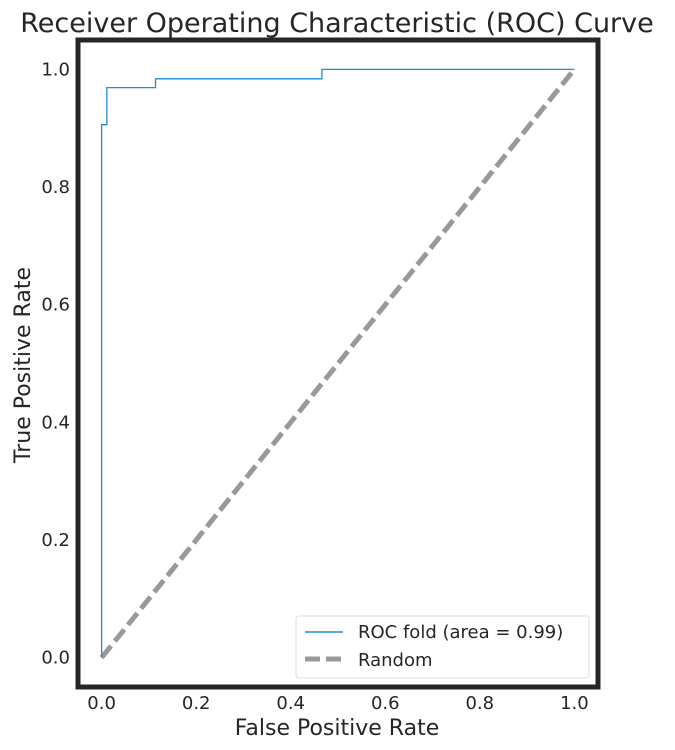  Describe the element at coordinates (55, 363) in the screenshot. I see `y-tick-labels: 0.0 0.2 0.4 0.6 0.8 1.0` at that location.